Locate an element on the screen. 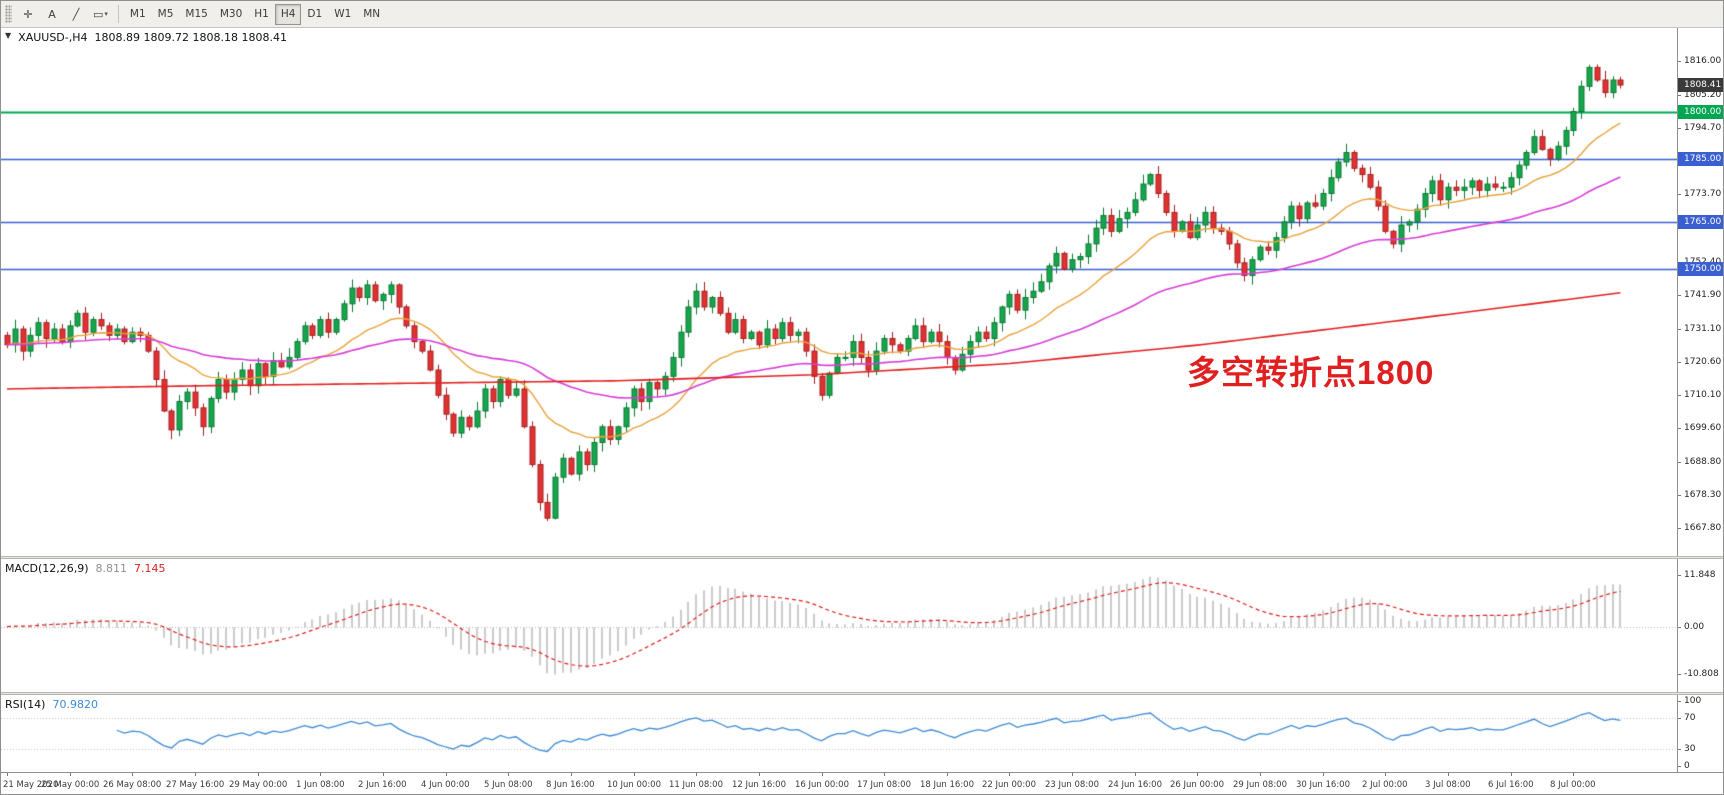  toolbar-grip is located at coordinates (8, 14).